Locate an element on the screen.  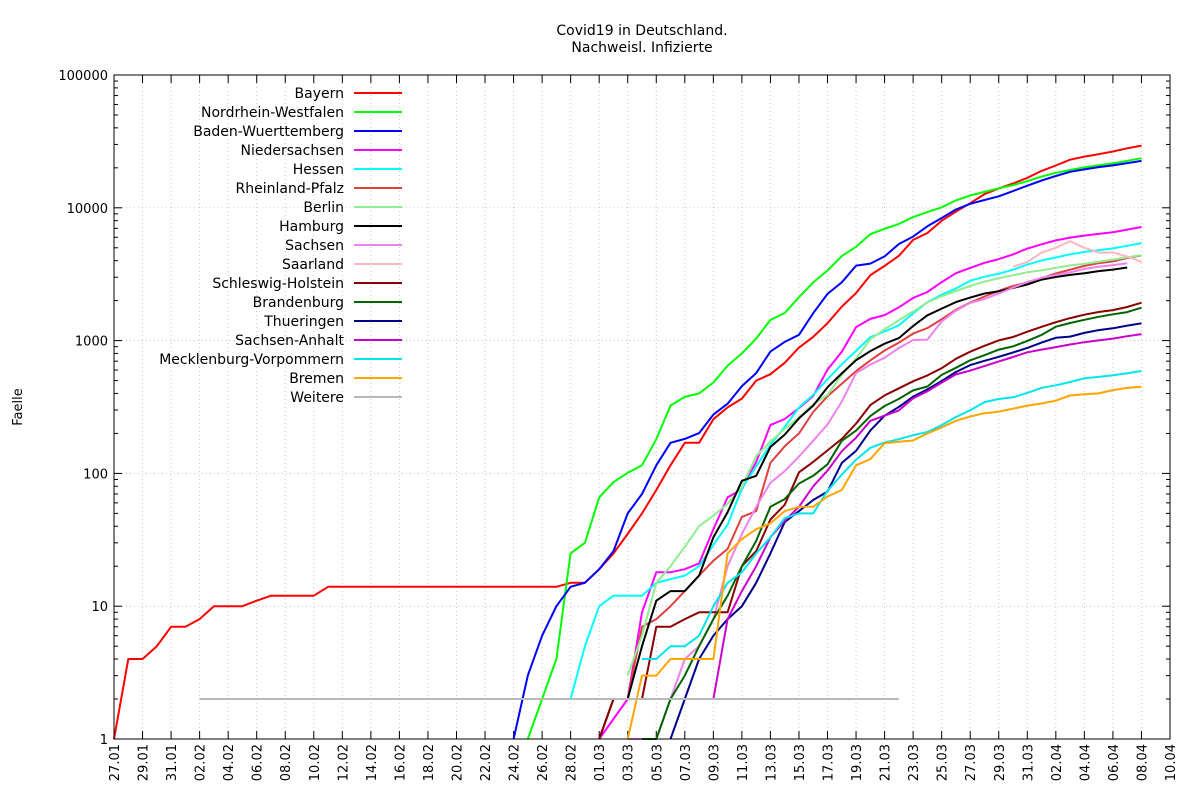
y-tick-label: 1000 is located at coordinates (91, 342).